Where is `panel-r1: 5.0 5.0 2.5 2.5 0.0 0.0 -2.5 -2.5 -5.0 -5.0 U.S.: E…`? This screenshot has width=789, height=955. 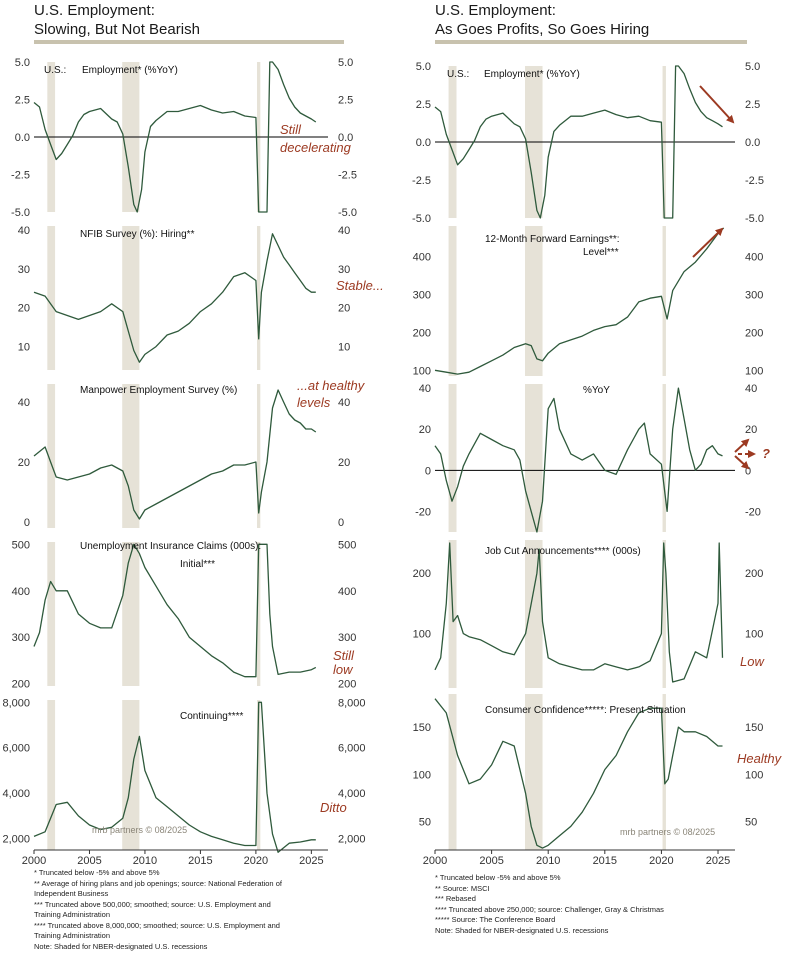 panel-r1: 5.0 5.0 2.5 2.5 0.0 0.0 -2.5 -2.5 -5.0 -5.0 U.S.: E… is located at coordinates (588, 143).